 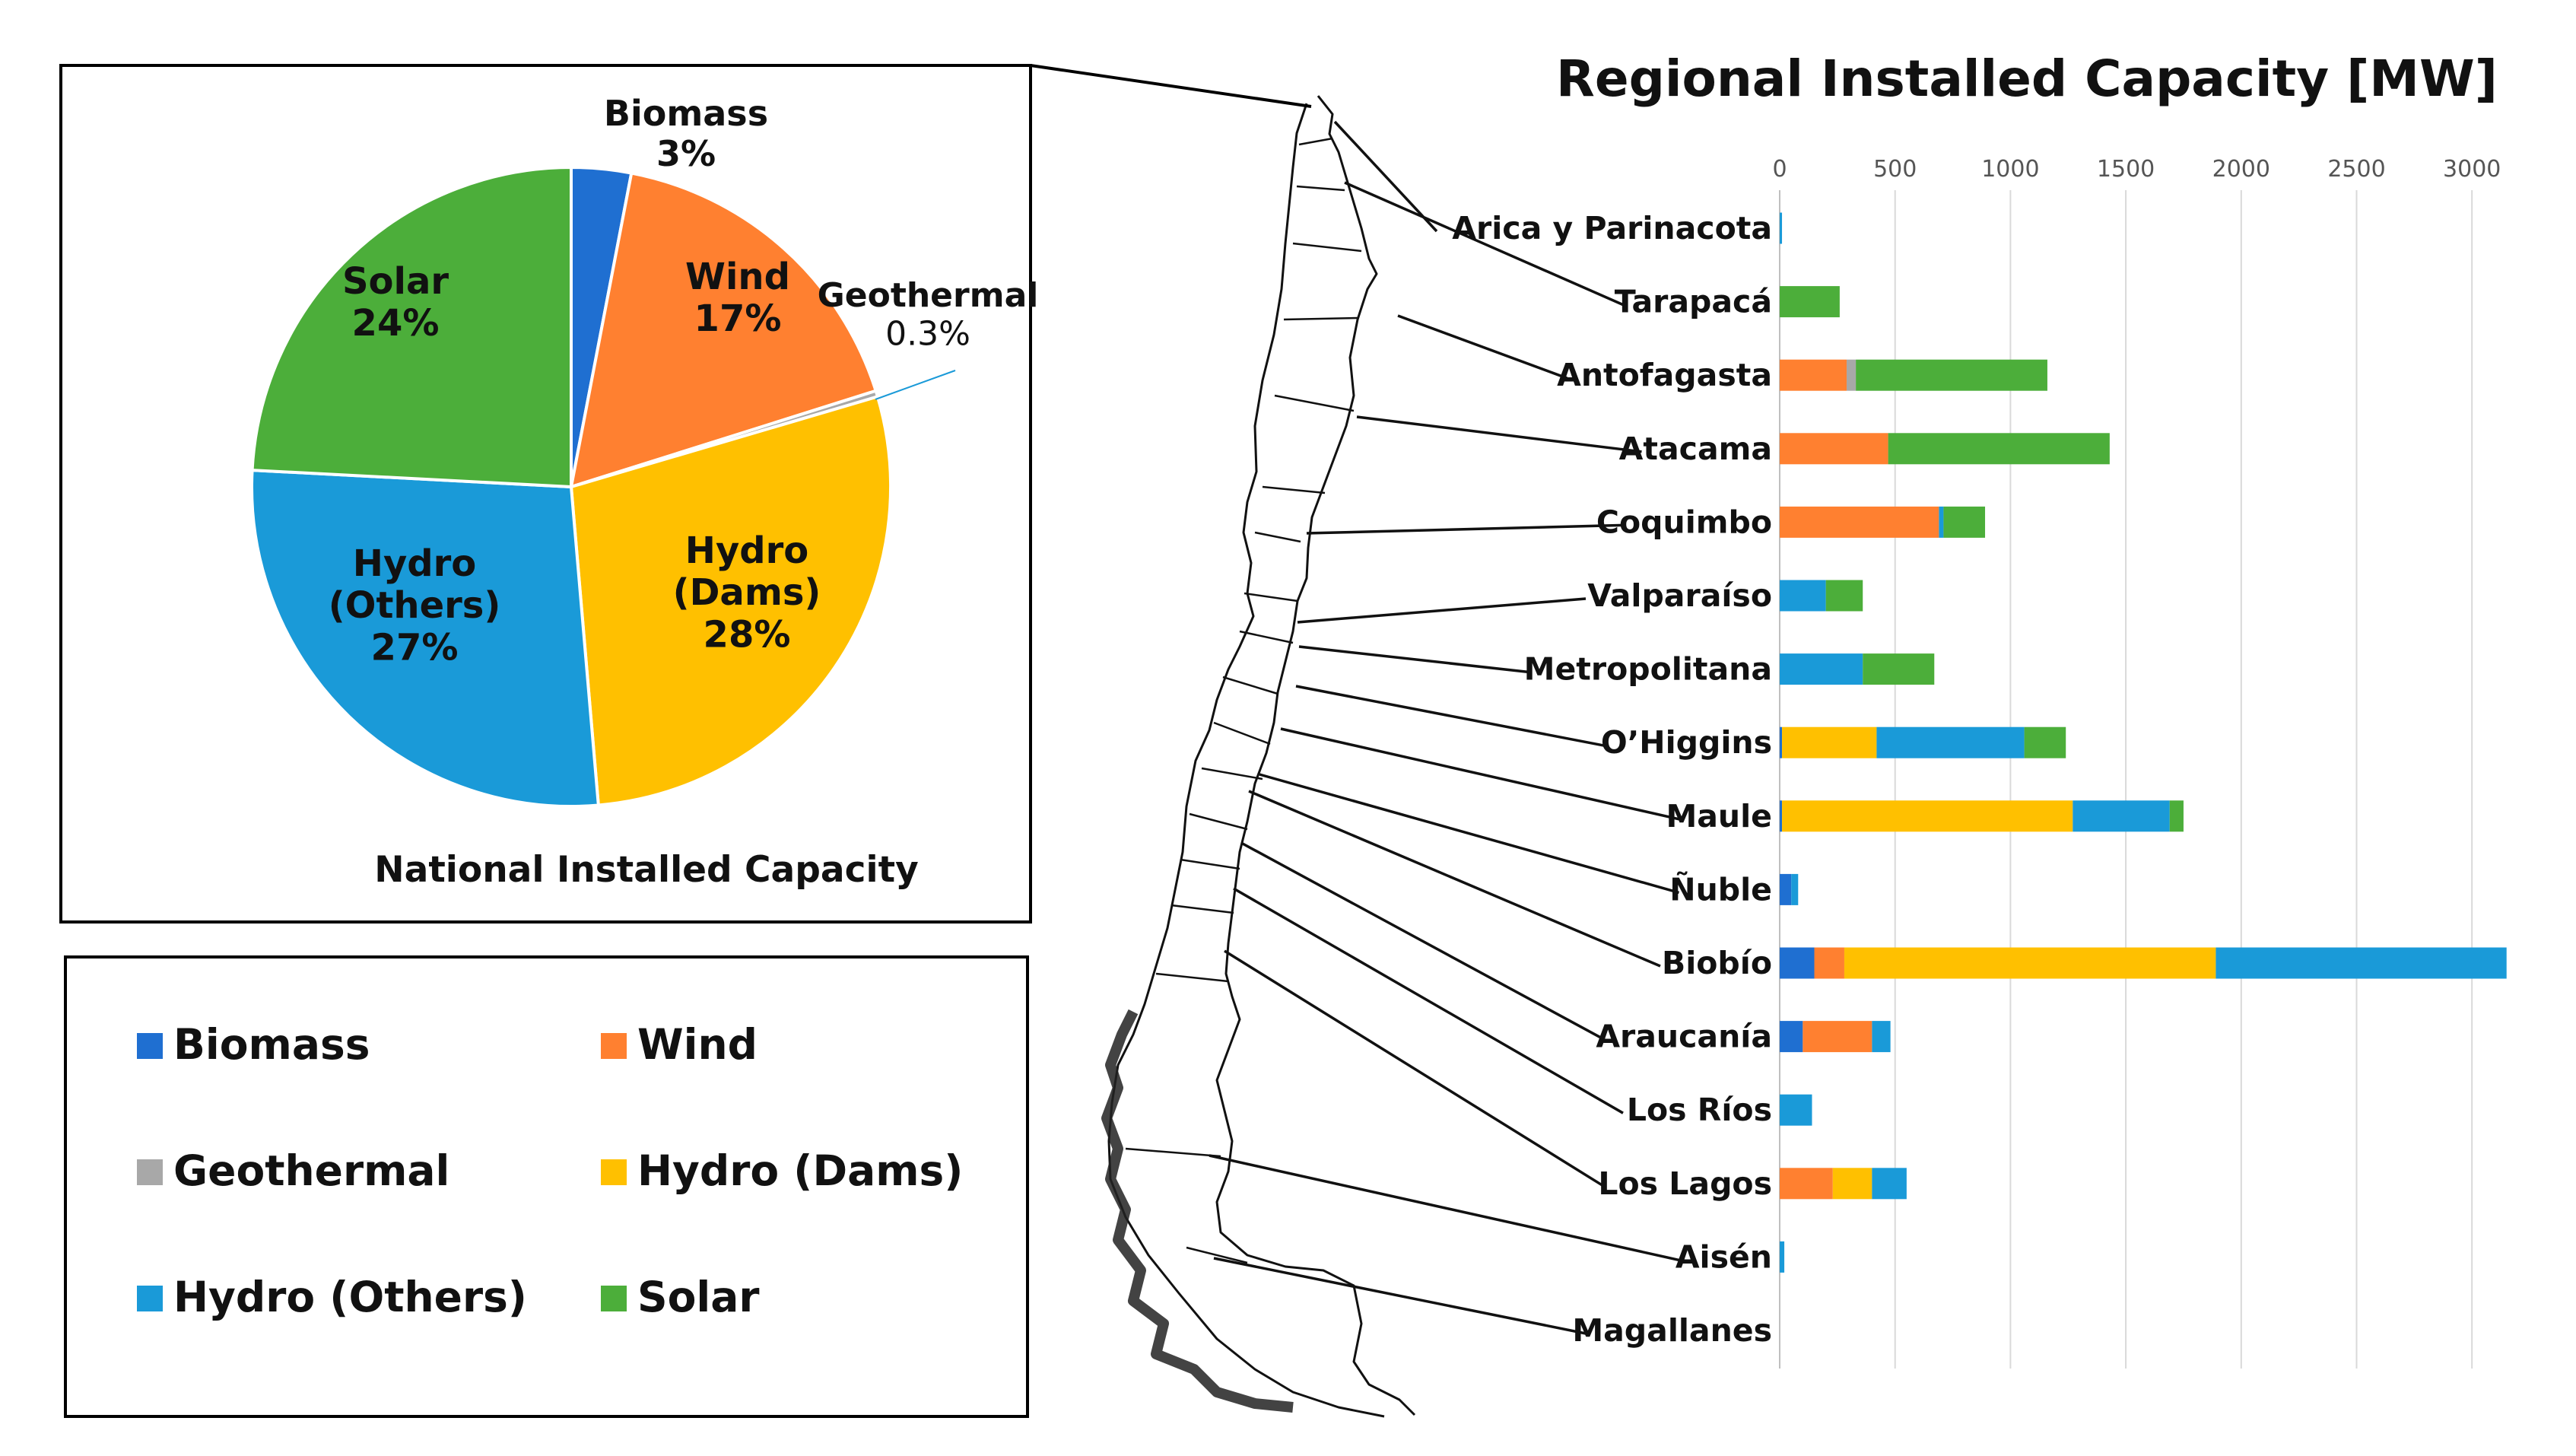 I want to click on leader-line-valparaiso, so click(x=1442, y=610).